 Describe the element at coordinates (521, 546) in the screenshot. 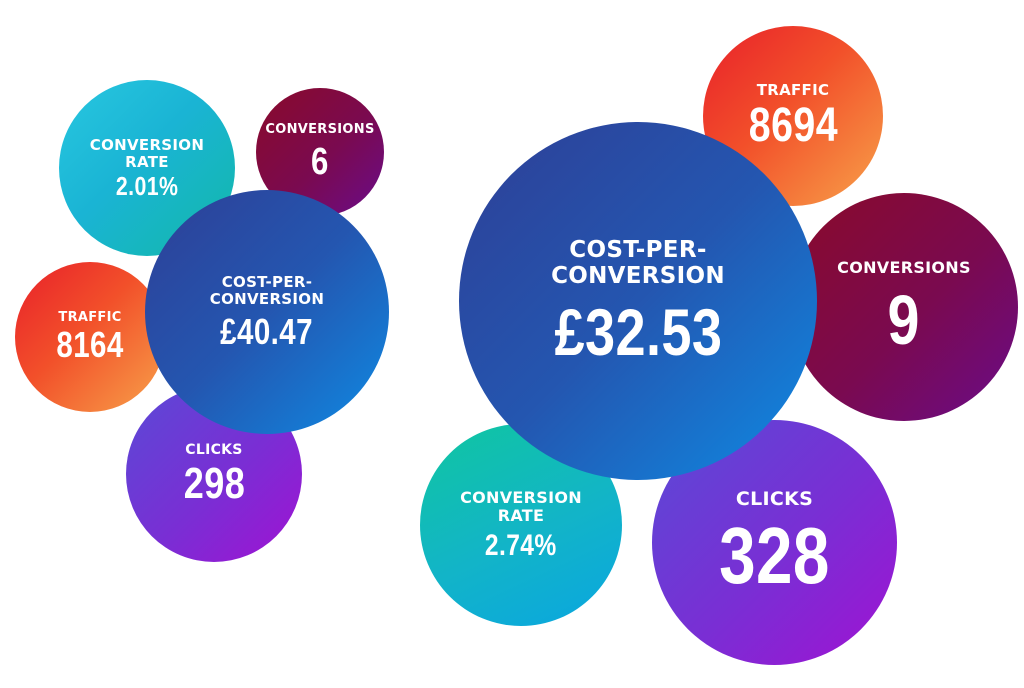

I see `right-conversion-rate-value: 2.74%` at that location.